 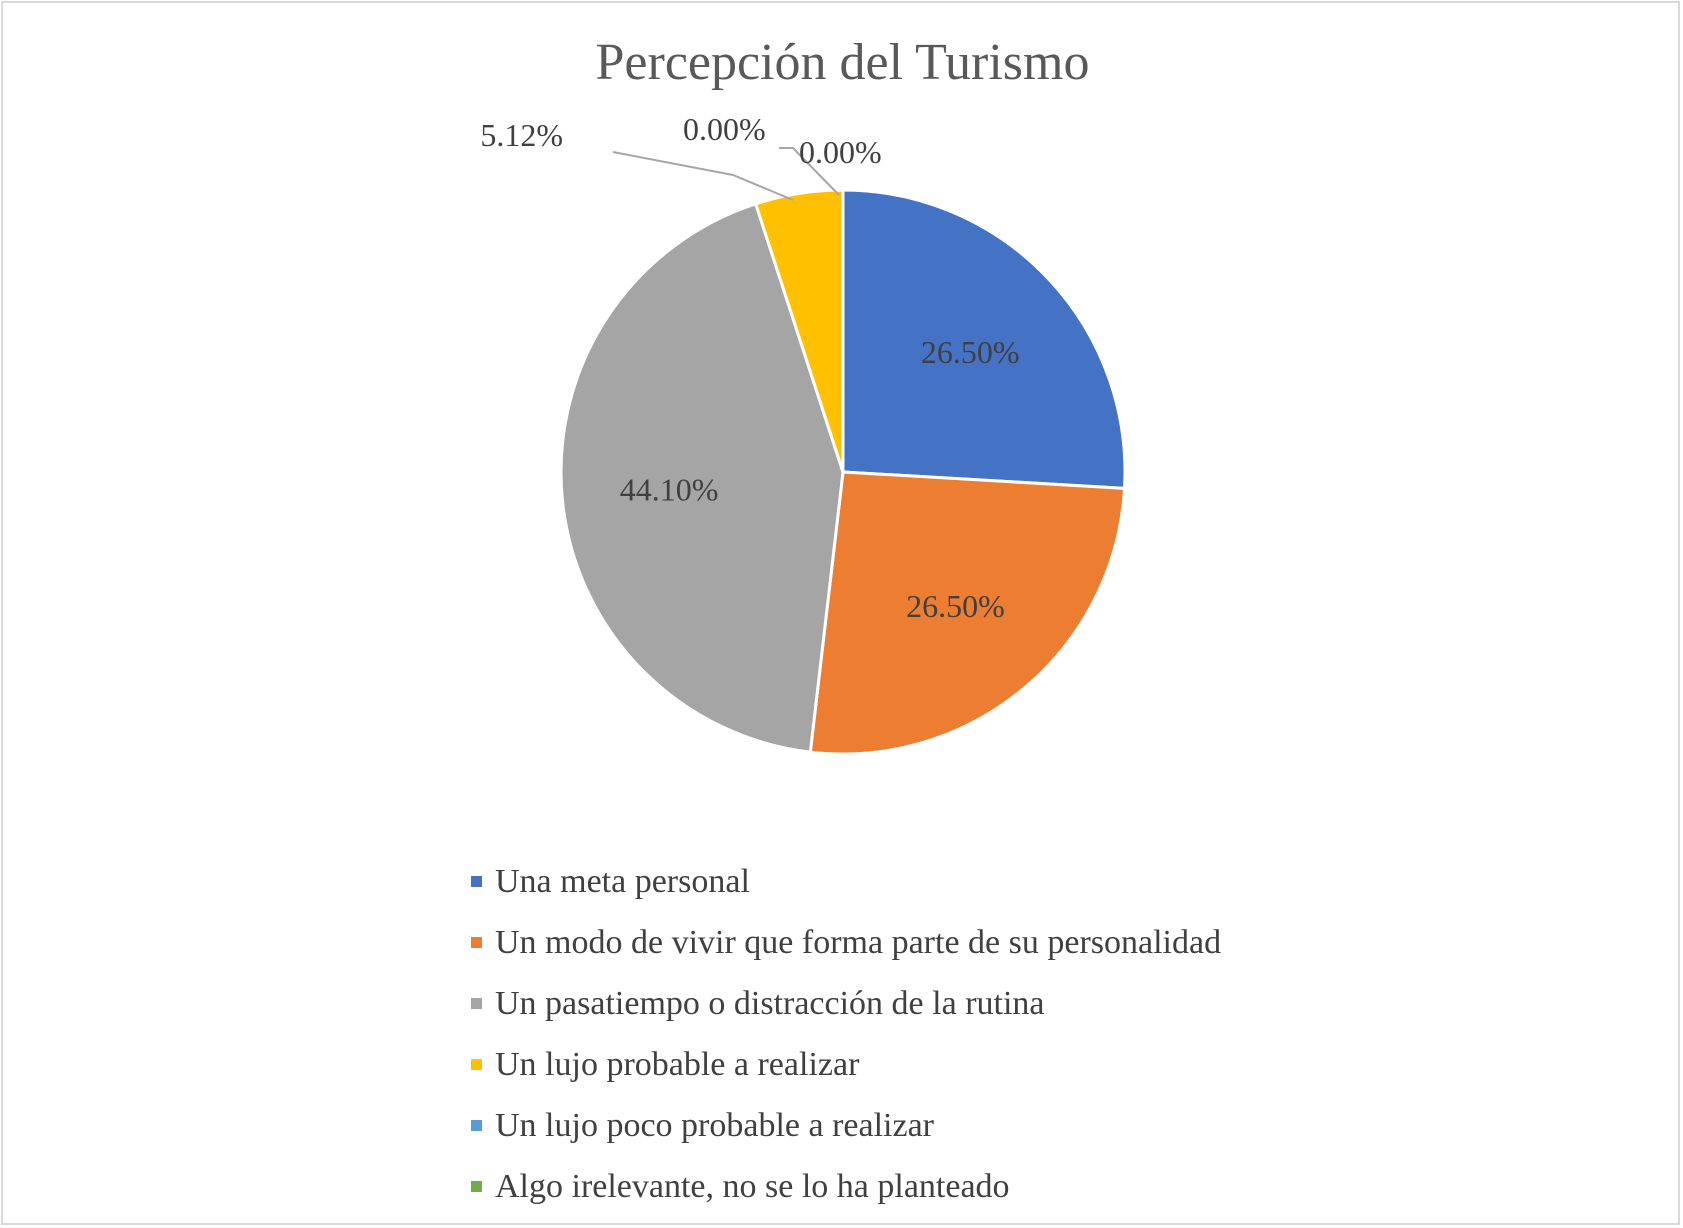 What do you see at coordinates (840, 152) in the screenshot?
I see `data-label-algo-irelevante-no-se-lo-ha-planteado: 0.00%` at bounding box center [840, 152].